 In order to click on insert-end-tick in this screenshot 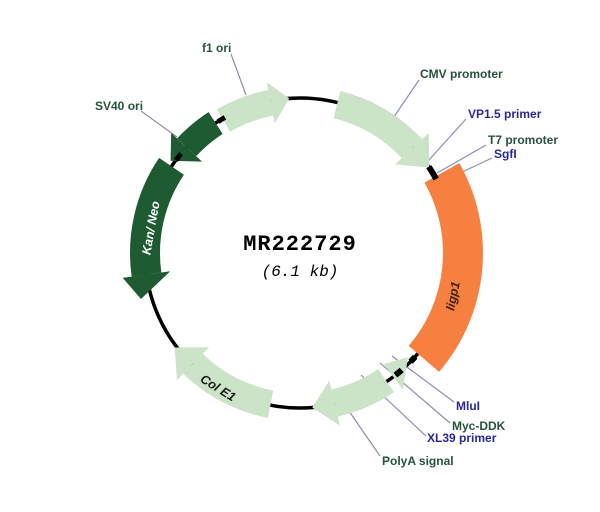, I will do `click(413, 359)`.